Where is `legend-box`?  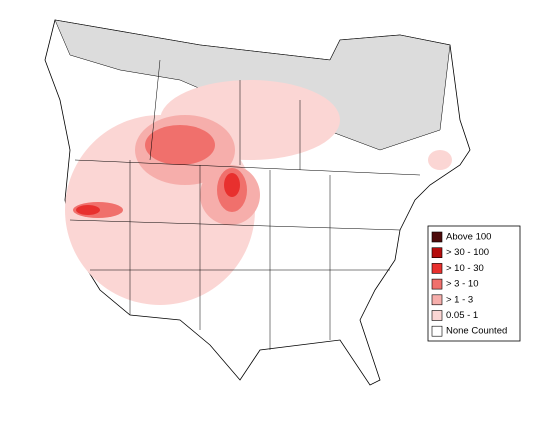
legend-box is located at coordinates (474, 283).